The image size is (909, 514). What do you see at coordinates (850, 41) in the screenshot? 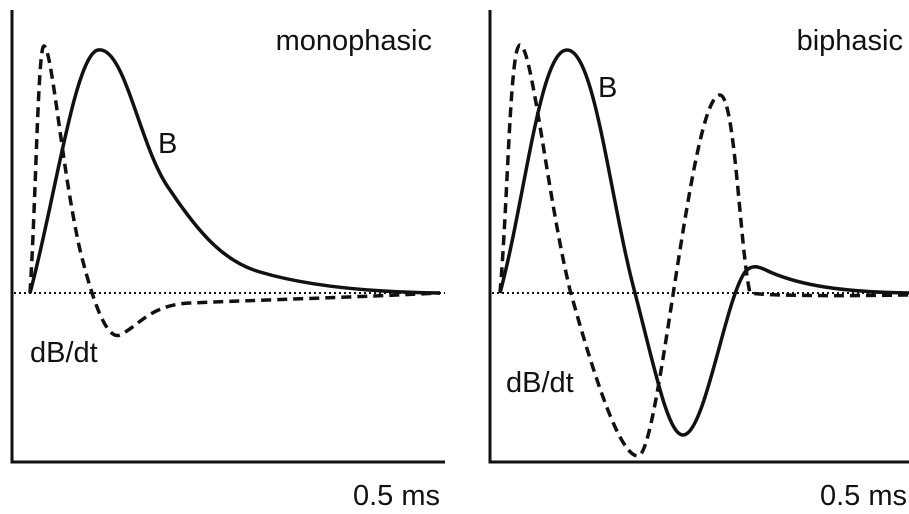
I see `panel-title: biphasic` at bounding box center [850, 41].